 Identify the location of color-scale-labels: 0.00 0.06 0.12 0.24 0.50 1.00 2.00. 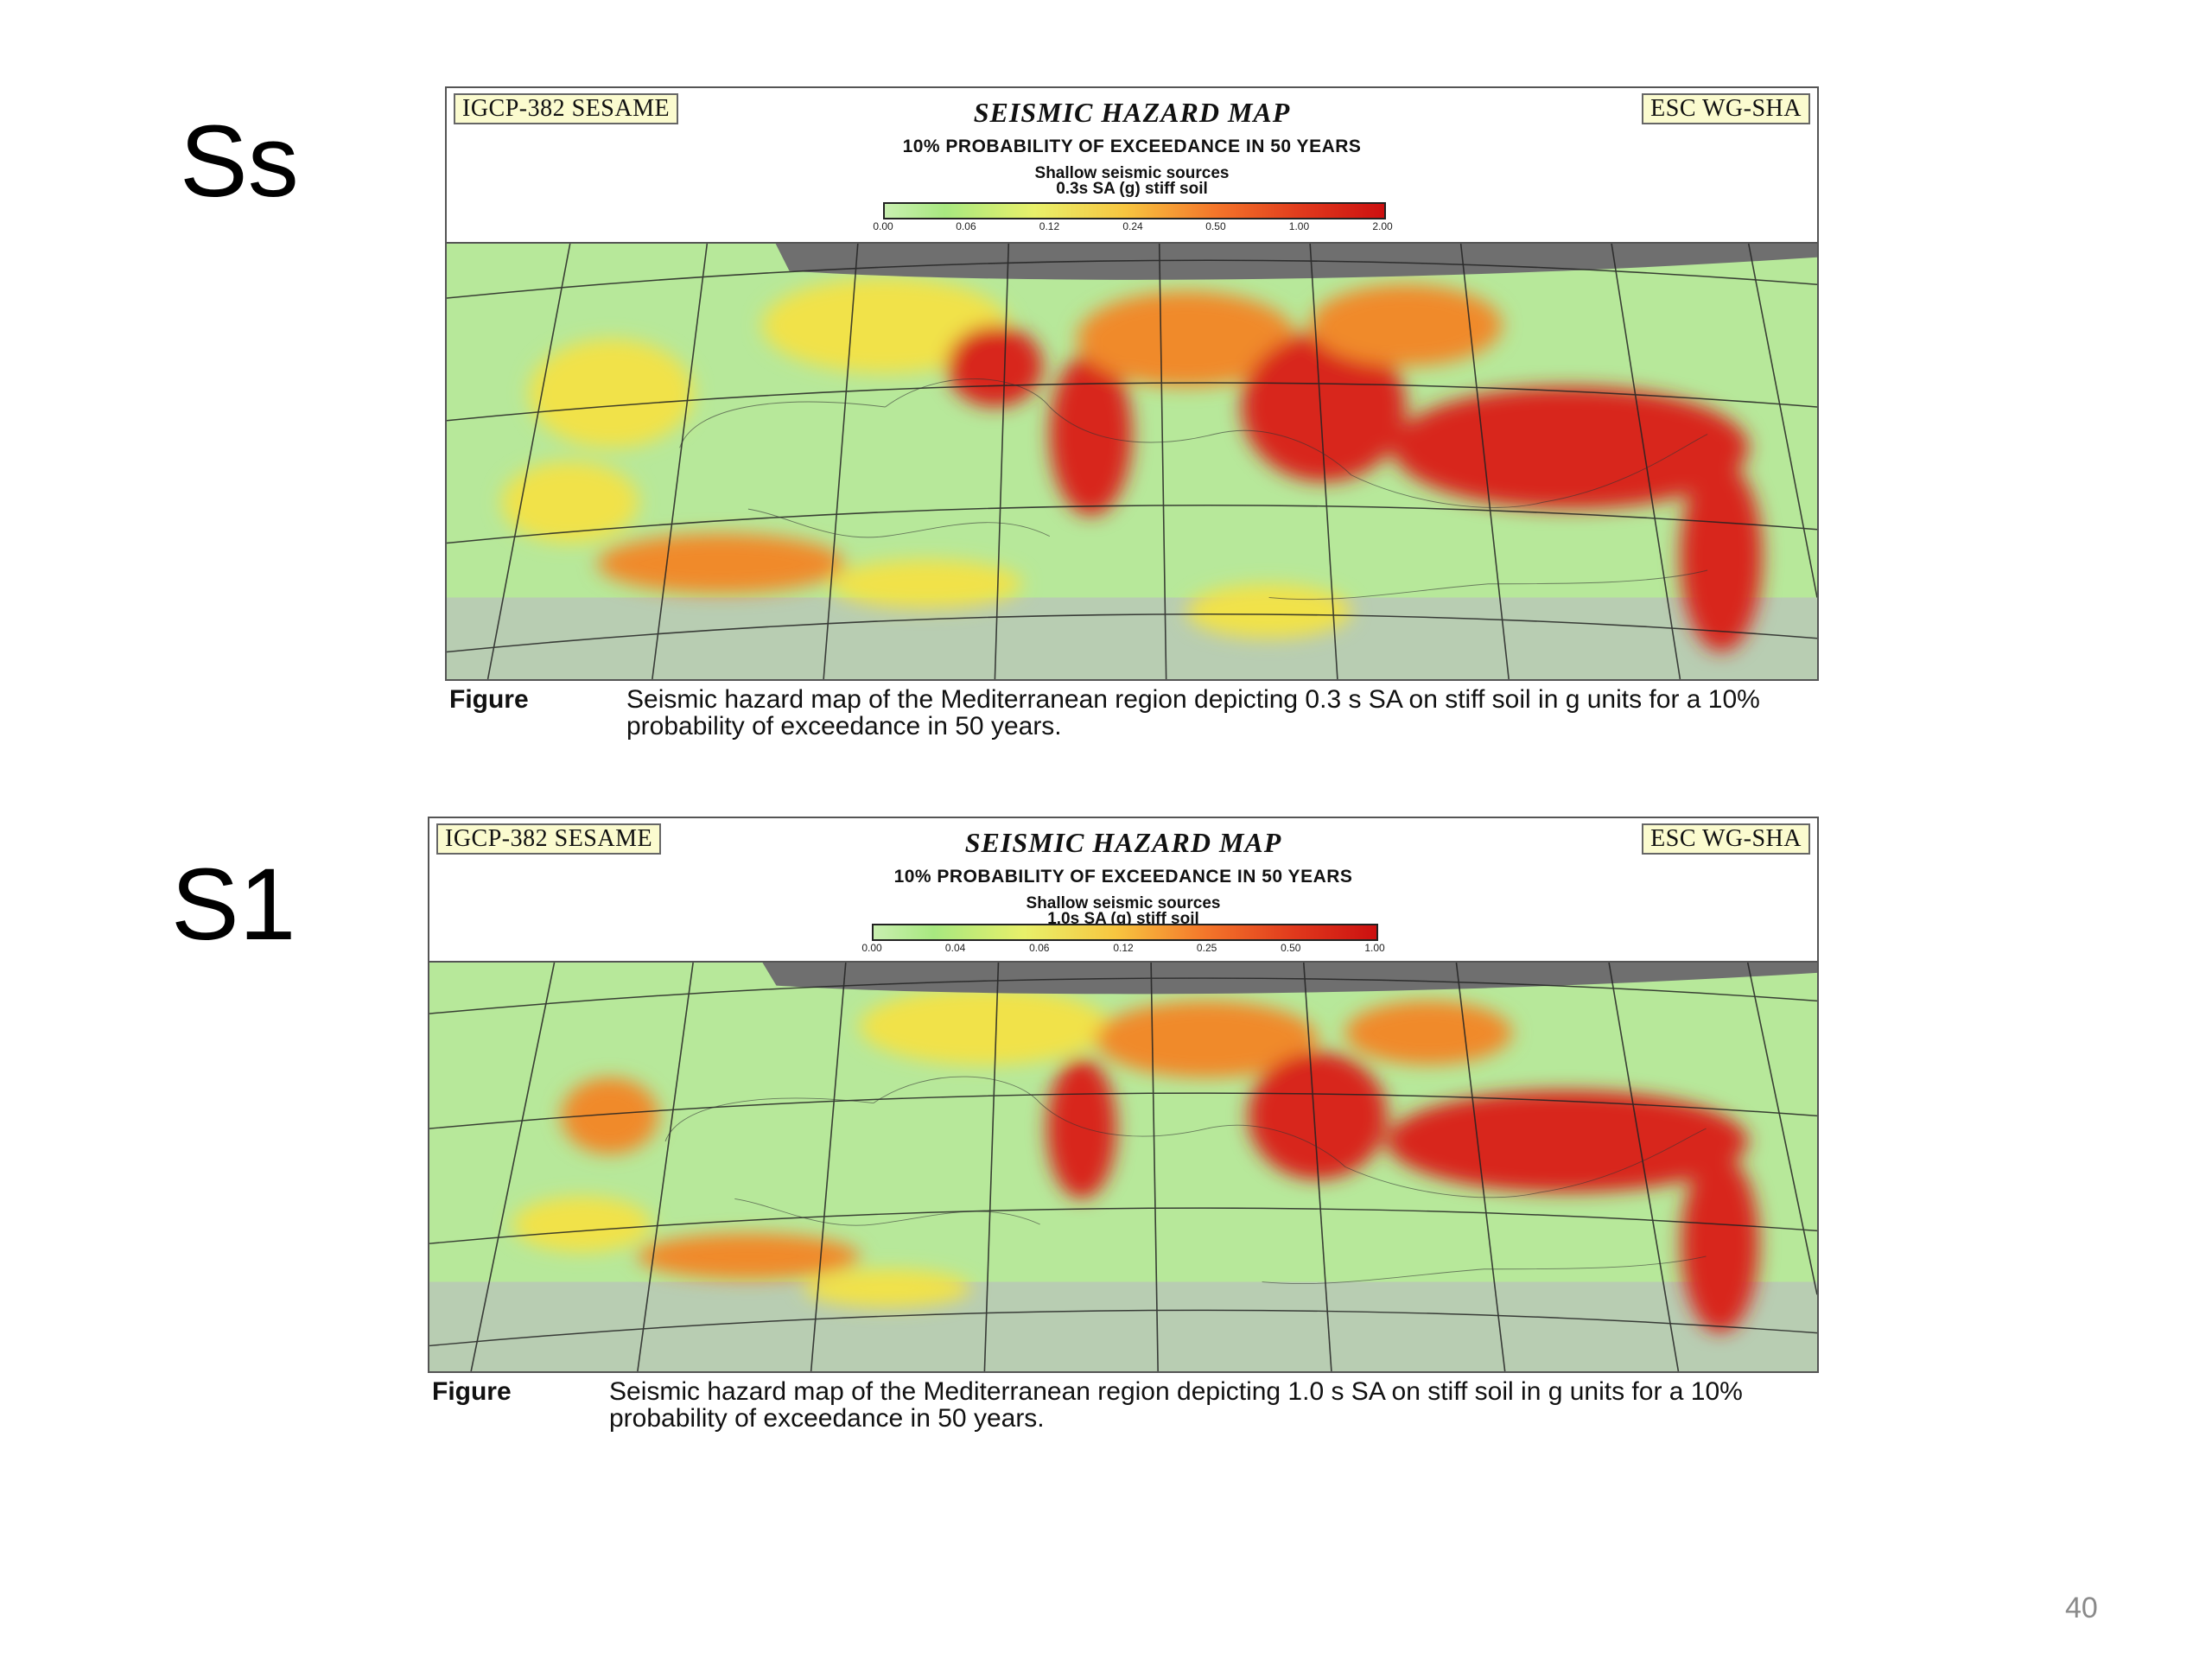
(1132, 226).